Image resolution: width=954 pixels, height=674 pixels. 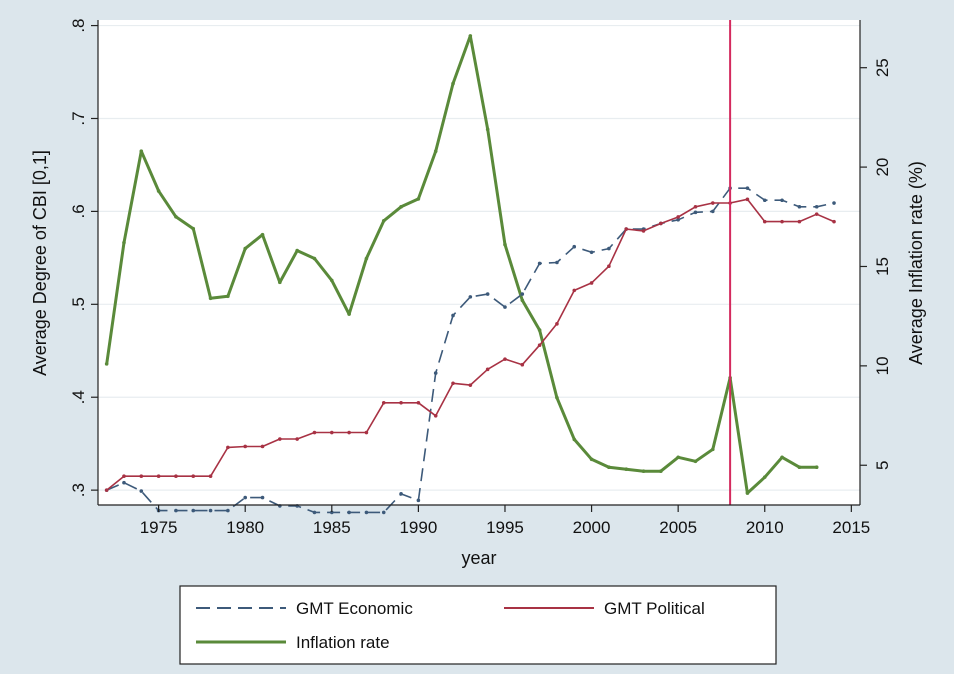 What do you see at coordinates (343, 642) in the screenshot?
I see `legend-label-inflation-rate: Inflation rate` at bounding box center [343, 642].